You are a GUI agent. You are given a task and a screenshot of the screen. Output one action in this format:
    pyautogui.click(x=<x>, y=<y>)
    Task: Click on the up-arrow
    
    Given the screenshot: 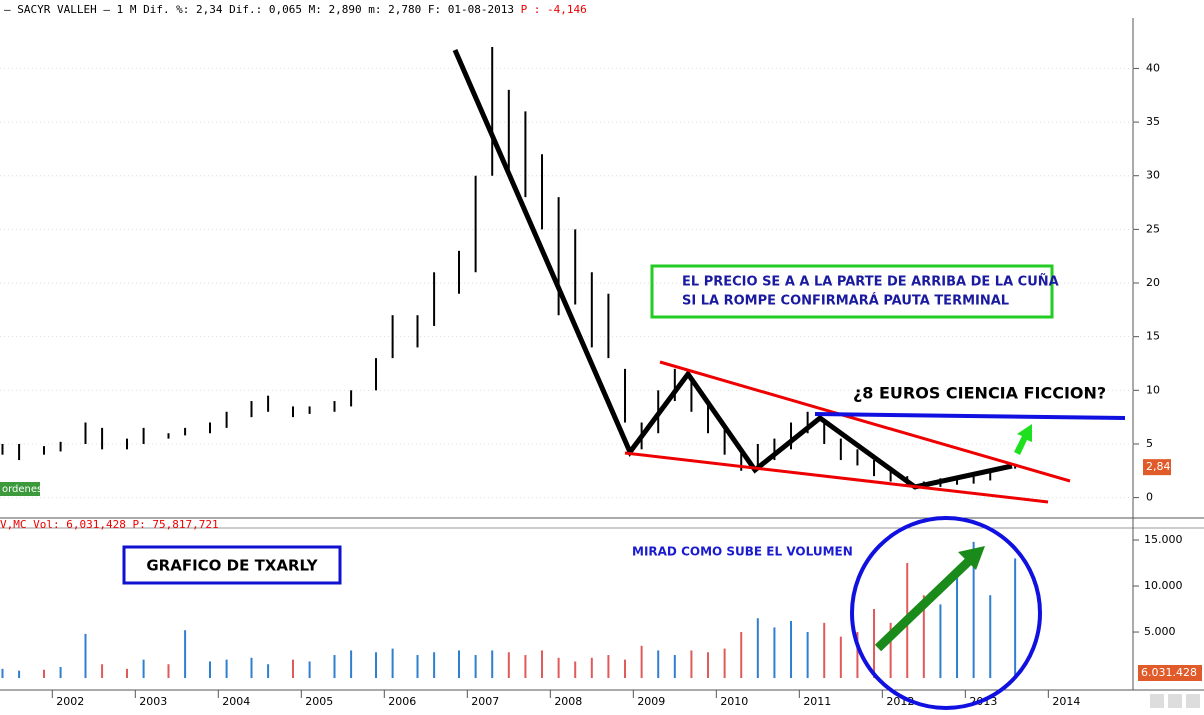 What is the action you would take?
    pyautogui.click(x=1023, y=439)
    